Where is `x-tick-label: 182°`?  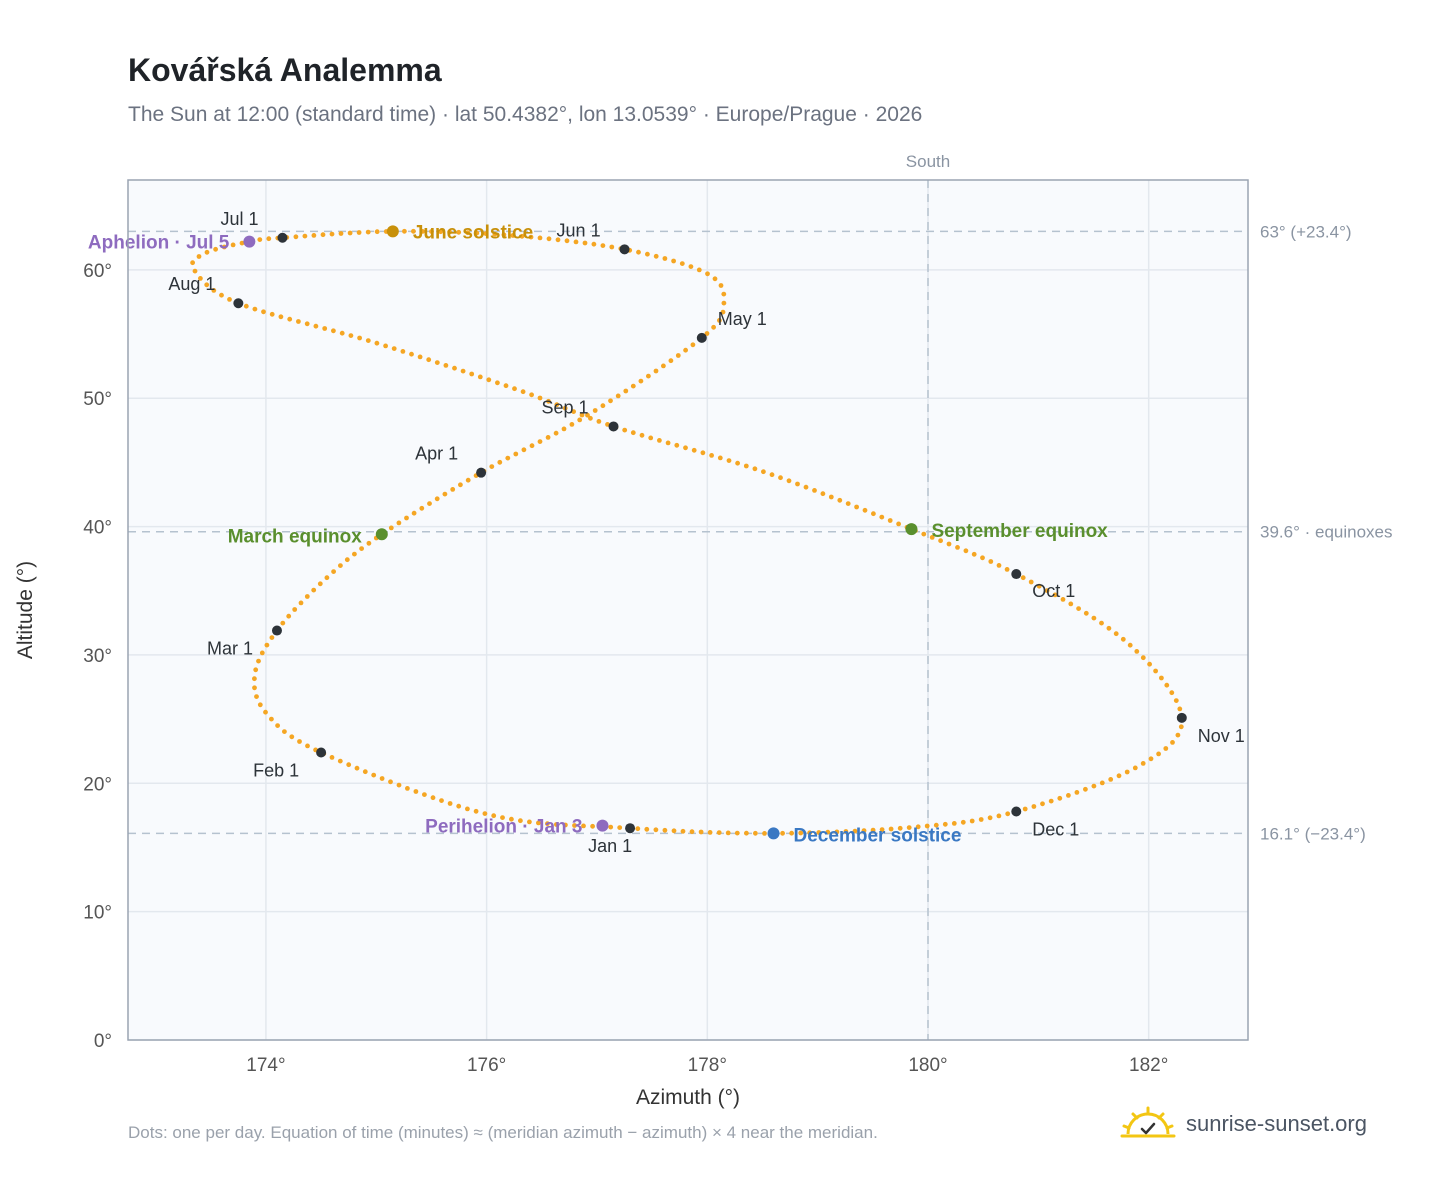 x-tick-label: 182° is located at coordinates (1148, 1065).